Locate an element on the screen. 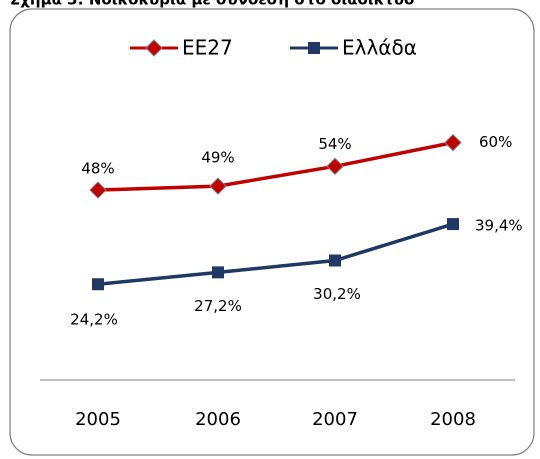 The width and height of the screenshot is (540, 459). data-label: 39,4% is located at coordinates (499, 226).